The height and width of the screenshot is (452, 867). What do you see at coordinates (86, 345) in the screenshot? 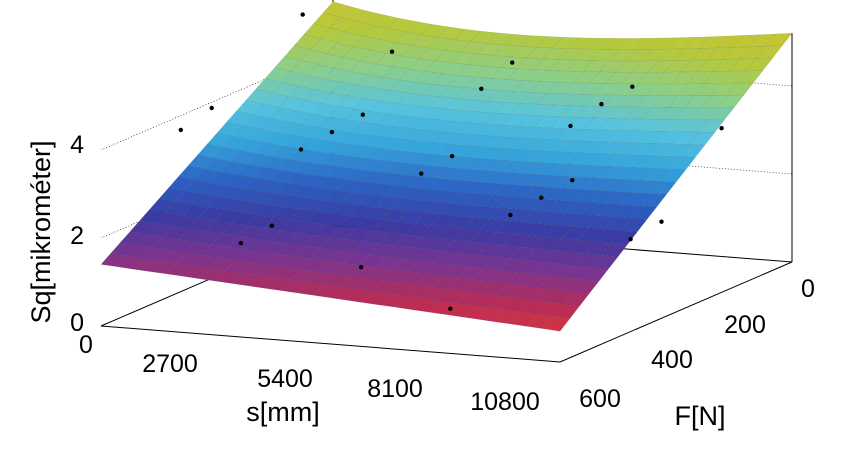
I see `x-tick-label: 0` at bounding box center [86, 345].